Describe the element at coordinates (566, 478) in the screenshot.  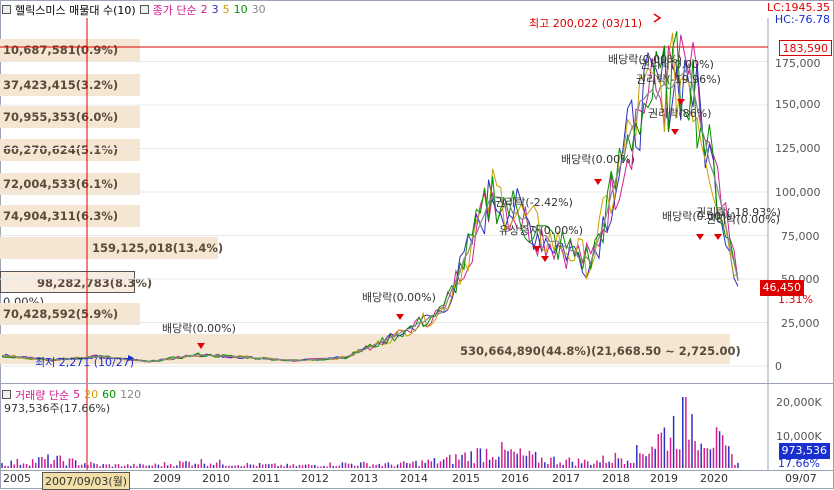
I see `x-axis-year-label: 2017` at that location.